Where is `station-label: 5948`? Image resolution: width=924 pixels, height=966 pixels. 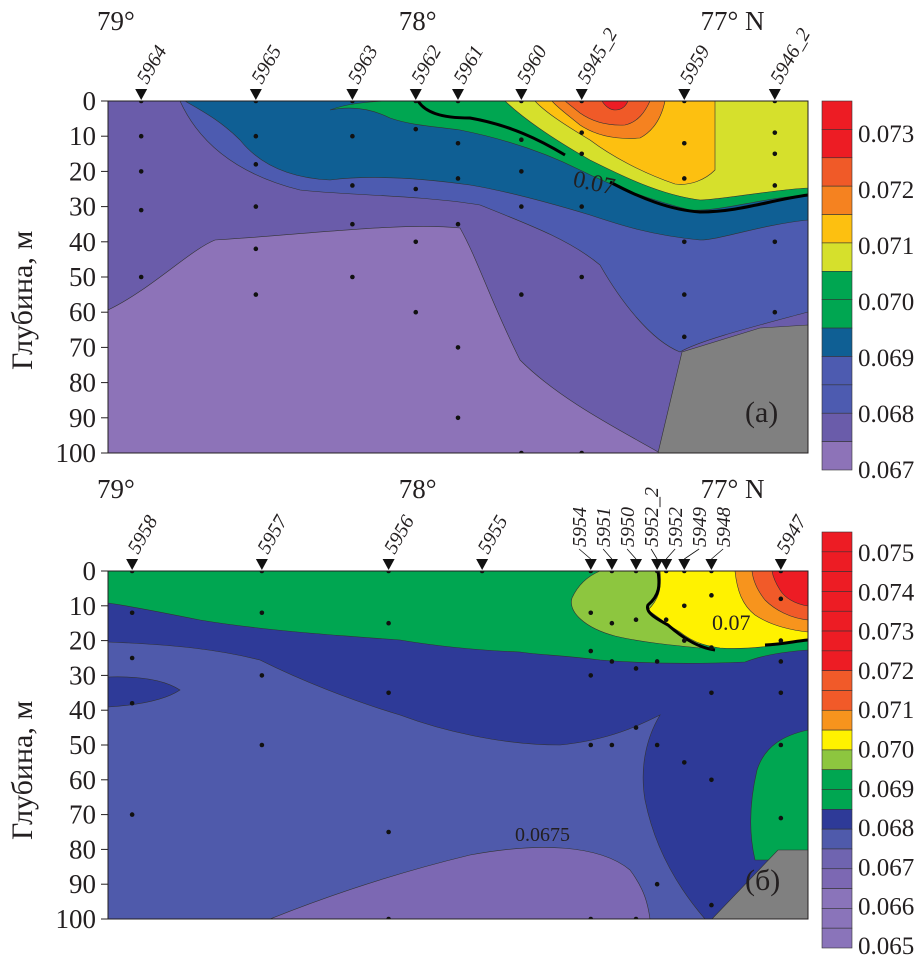 station-label: 5948 is located at coordinates (724, 527).